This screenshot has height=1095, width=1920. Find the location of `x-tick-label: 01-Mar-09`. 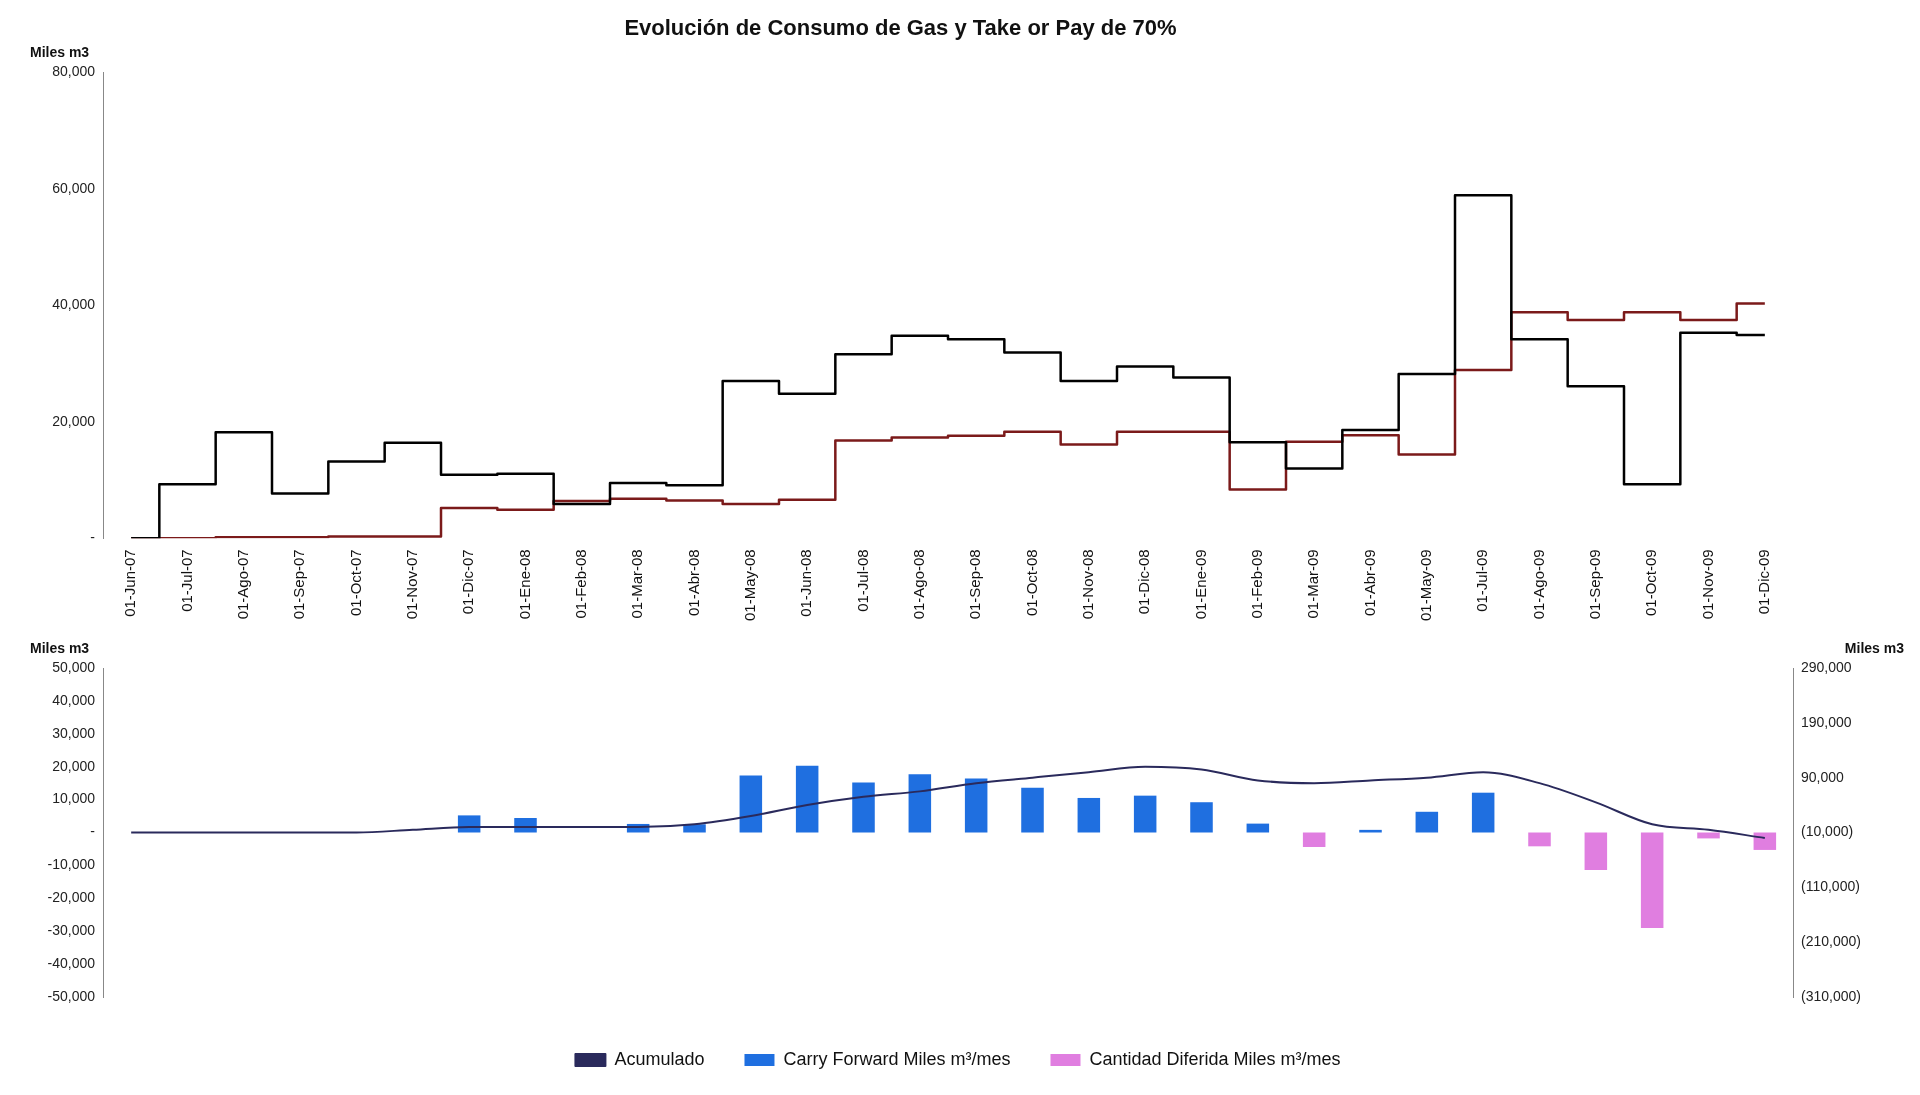

x-tick-label: 01-Mar-09 is located at coordinates (1313, 584).